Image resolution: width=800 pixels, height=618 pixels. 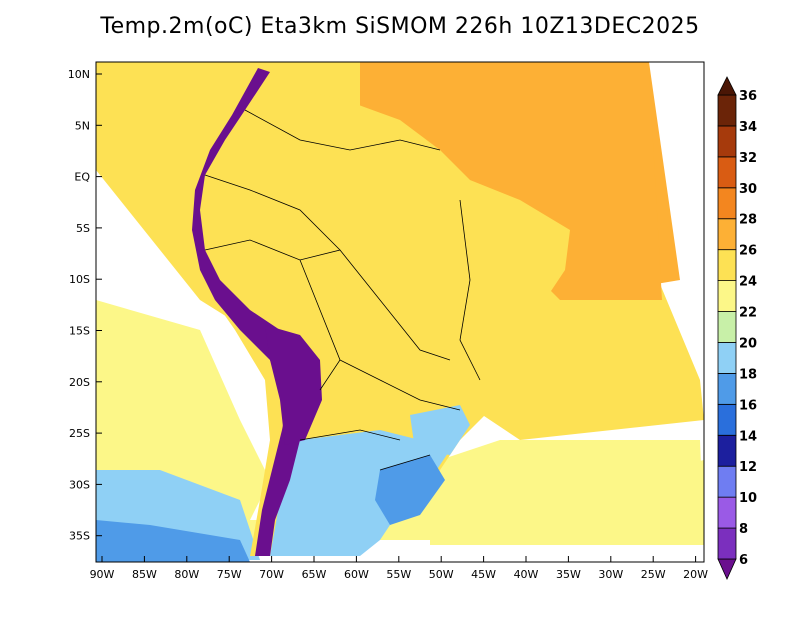 What do you see at coordinates (748, 127) in the screenshot?
I see `colorbar-level-label: 34` at bounding box center [748, 127].